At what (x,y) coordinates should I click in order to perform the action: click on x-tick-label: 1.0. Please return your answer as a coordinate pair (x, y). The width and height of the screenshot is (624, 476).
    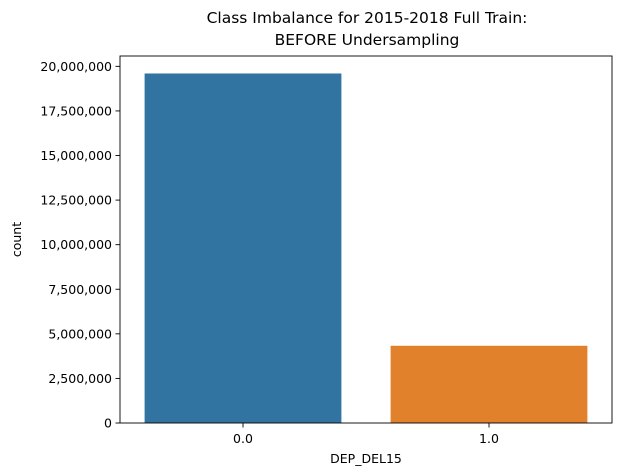
    Looking at the image, I should click on (489, 438).